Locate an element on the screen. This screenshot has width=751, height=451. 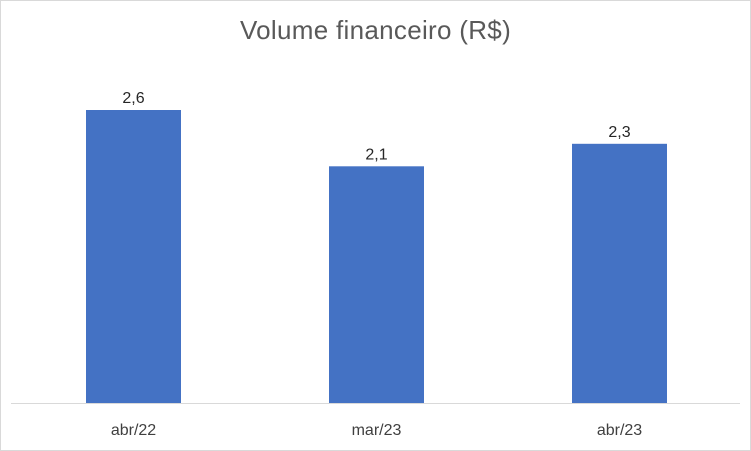
data-label-abr/22: 2,6 is located at coordinates (133, 98).